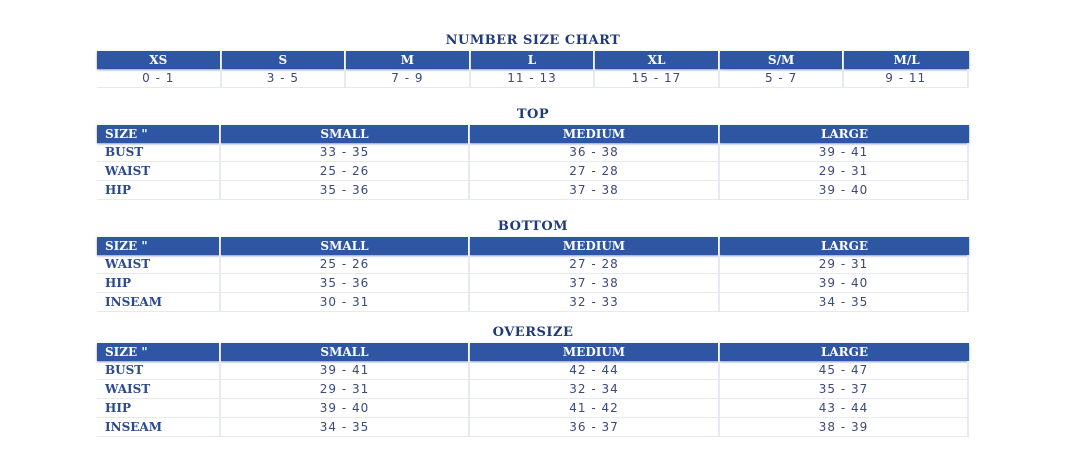  Describe the element at coordinates (844, 370) in the screenshot. I see `measurement-value: 45 - 47` at that location.